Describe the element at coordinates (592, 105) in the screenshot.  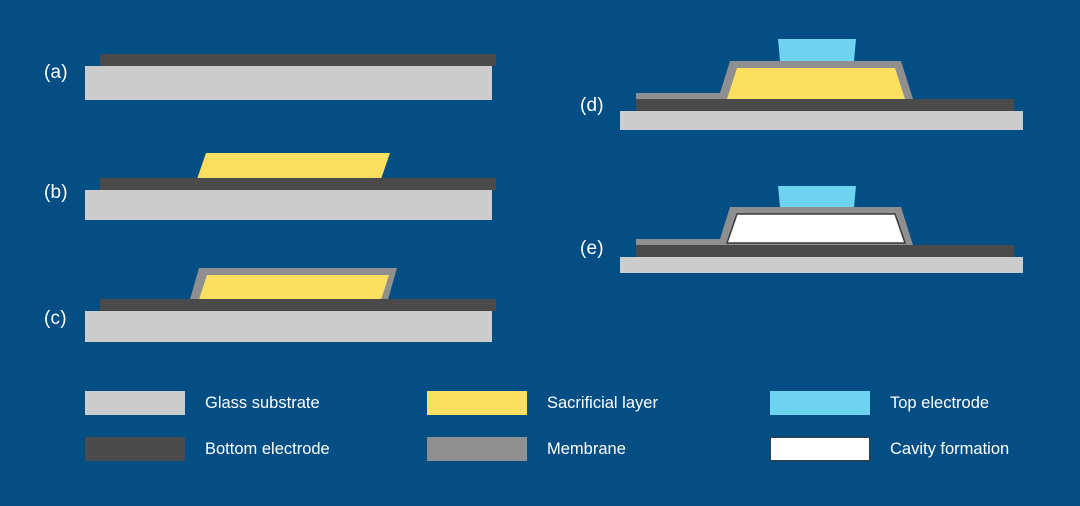
I see `panel-label-d: (d)` at that location.